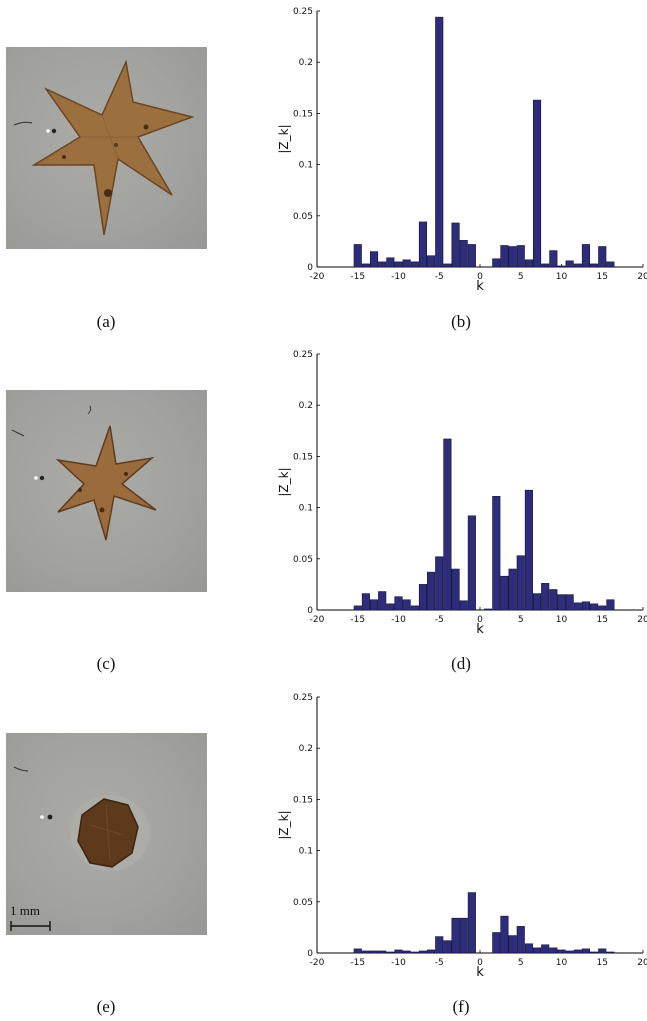  I want to click on x-tick-label: 5, so click(521, 963).